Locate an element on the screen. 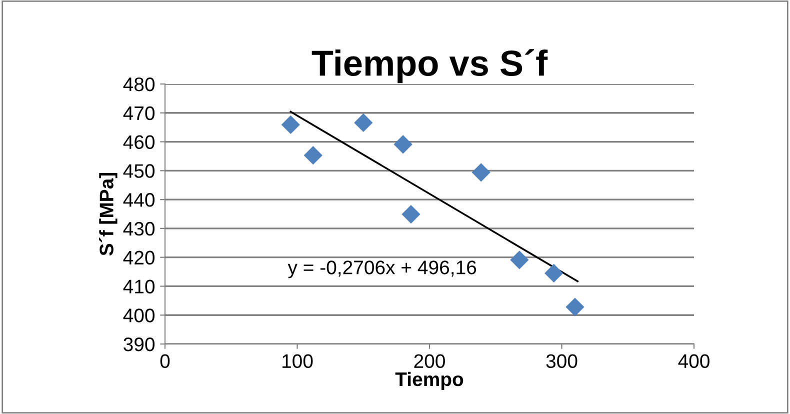  x-tick-label: 300 is located at coordinates (562, 361).